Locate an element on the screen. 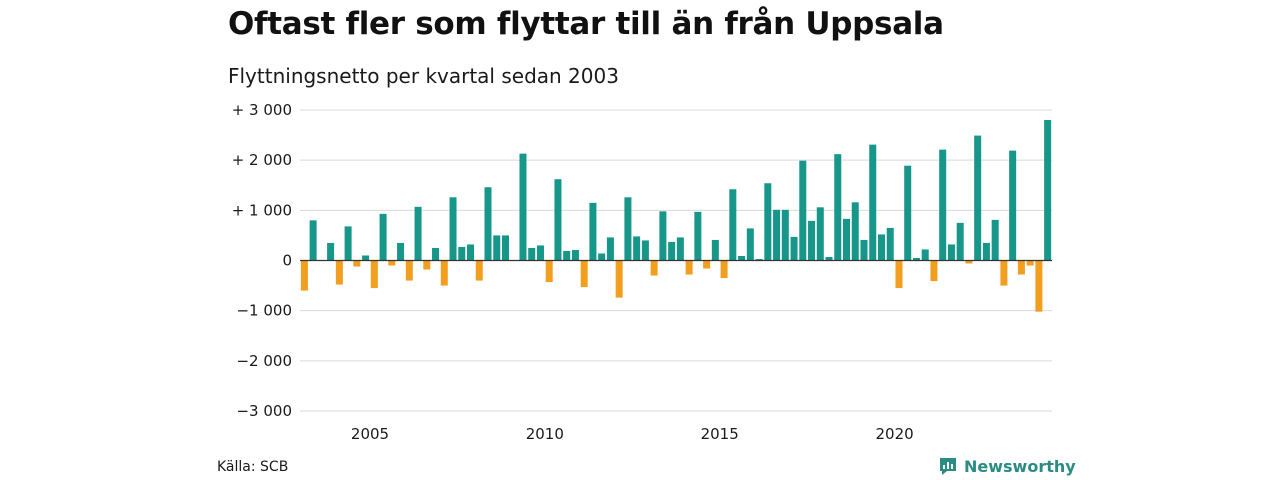 This screenshot has height=480, width=1280. x-axis-ticks: 2005 2010 2015 2020 is located at coordinates (632, 434).